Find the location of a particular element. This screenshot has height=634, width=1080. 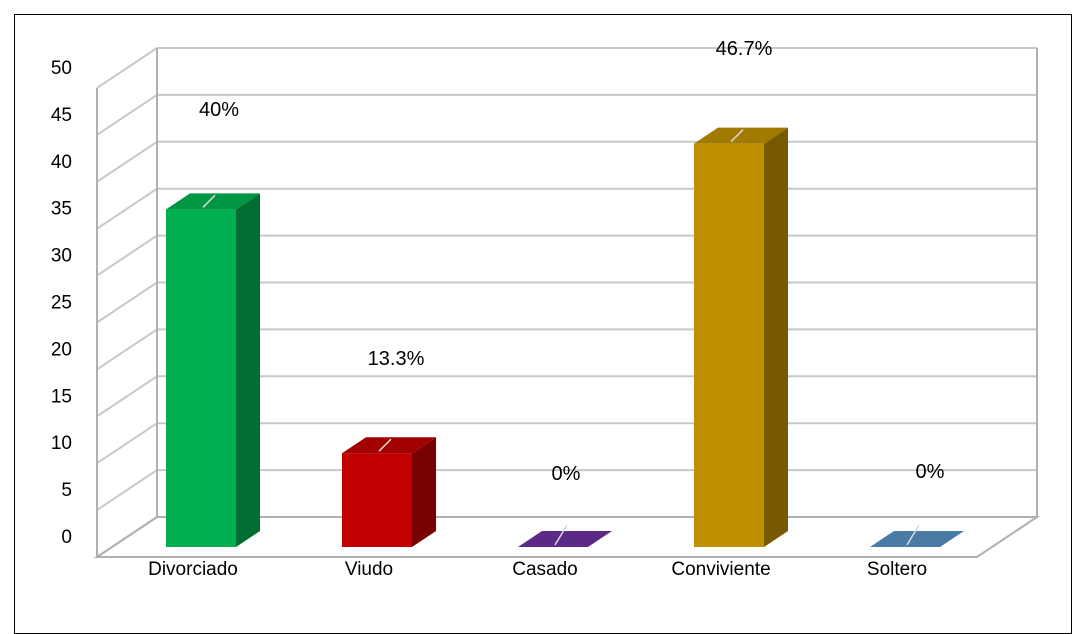

category-label: Viudo is located at coordinates (369, 569).